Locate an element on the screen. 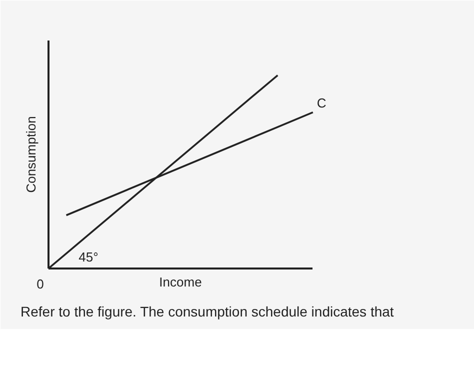  series-label: C is located at coordinates (321, 102).